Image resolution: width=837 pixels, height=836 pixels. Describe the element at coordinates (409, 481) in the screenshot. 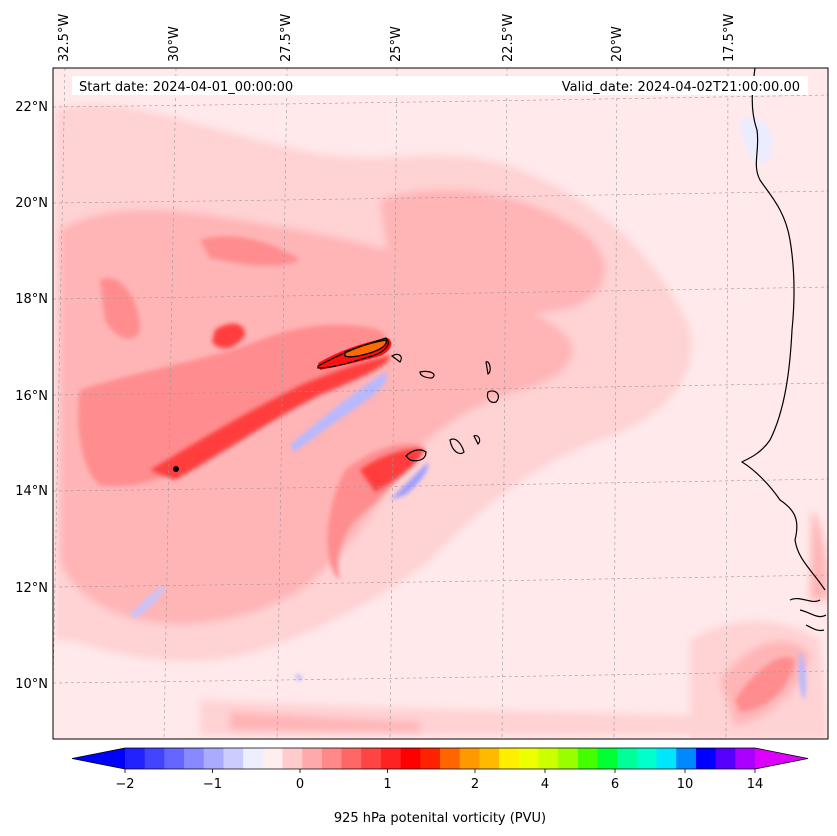

I see `blue-streak-south` at that location.